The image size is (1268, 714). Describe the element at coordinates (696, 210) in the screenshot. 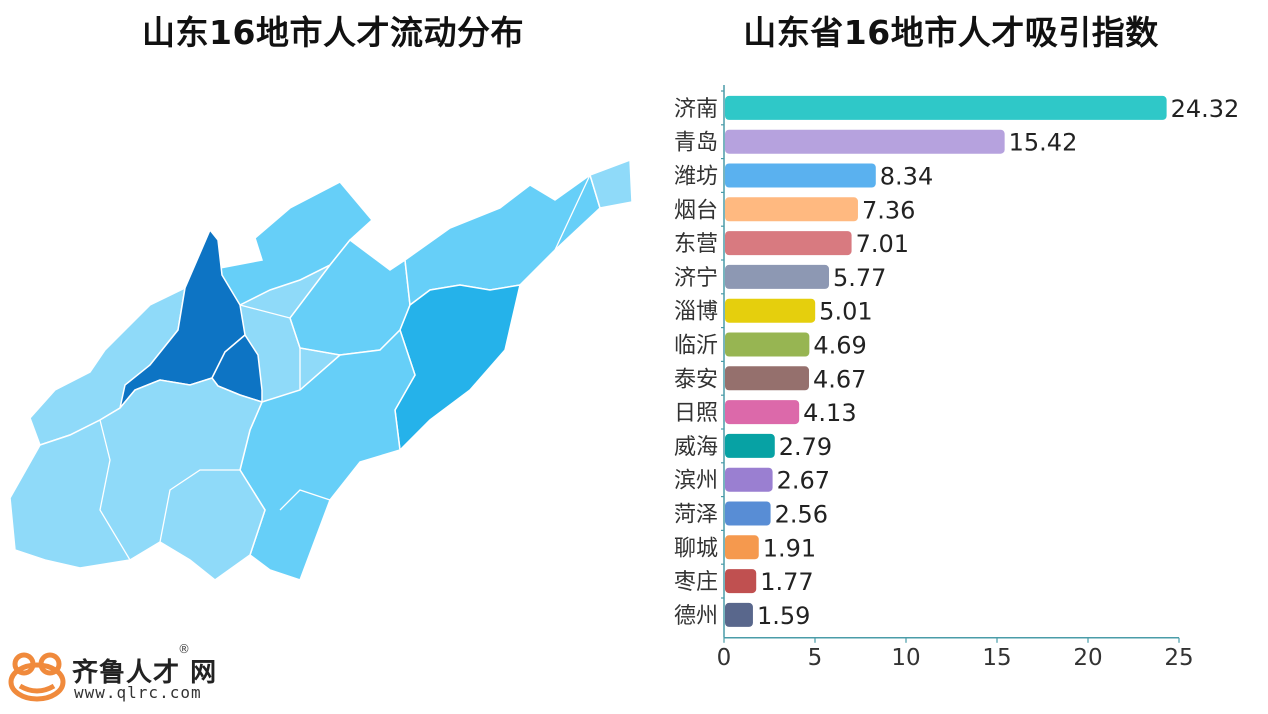

I see `category-label: 烟台` at that location.